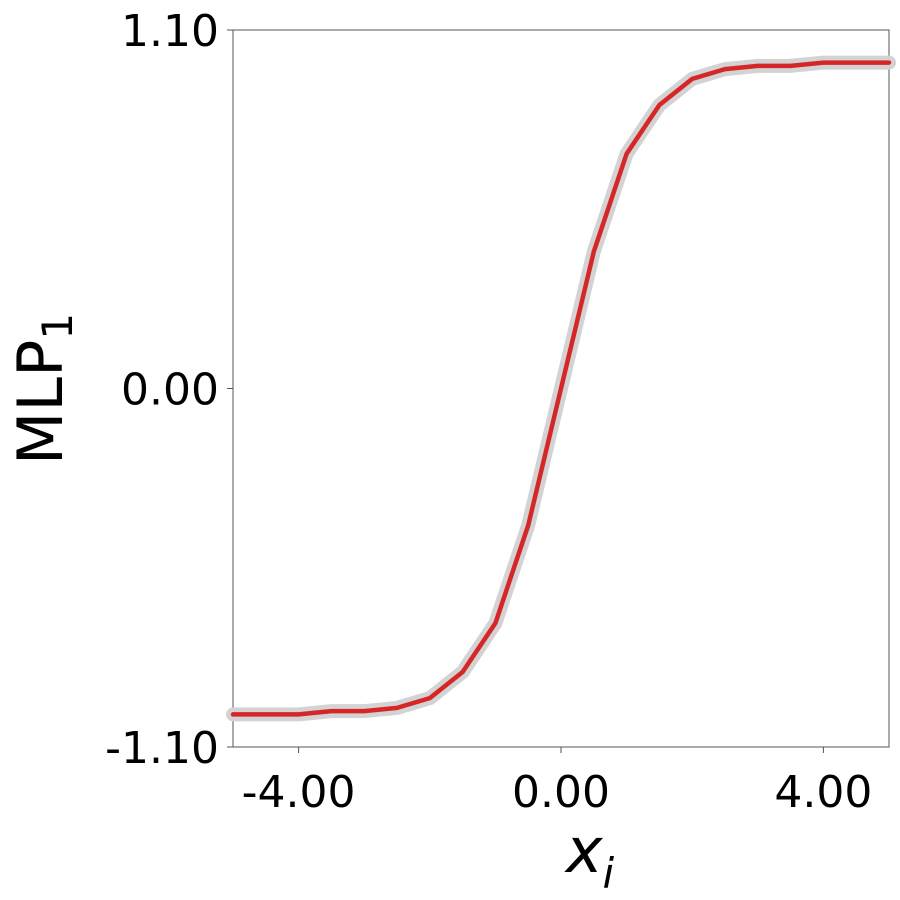 The height and width of the screenshot is (900, 900). What do you see at coordinates (40, 402) in the screenshot?
I see `y-label-text: MLP` at bounding box center [40, 402].